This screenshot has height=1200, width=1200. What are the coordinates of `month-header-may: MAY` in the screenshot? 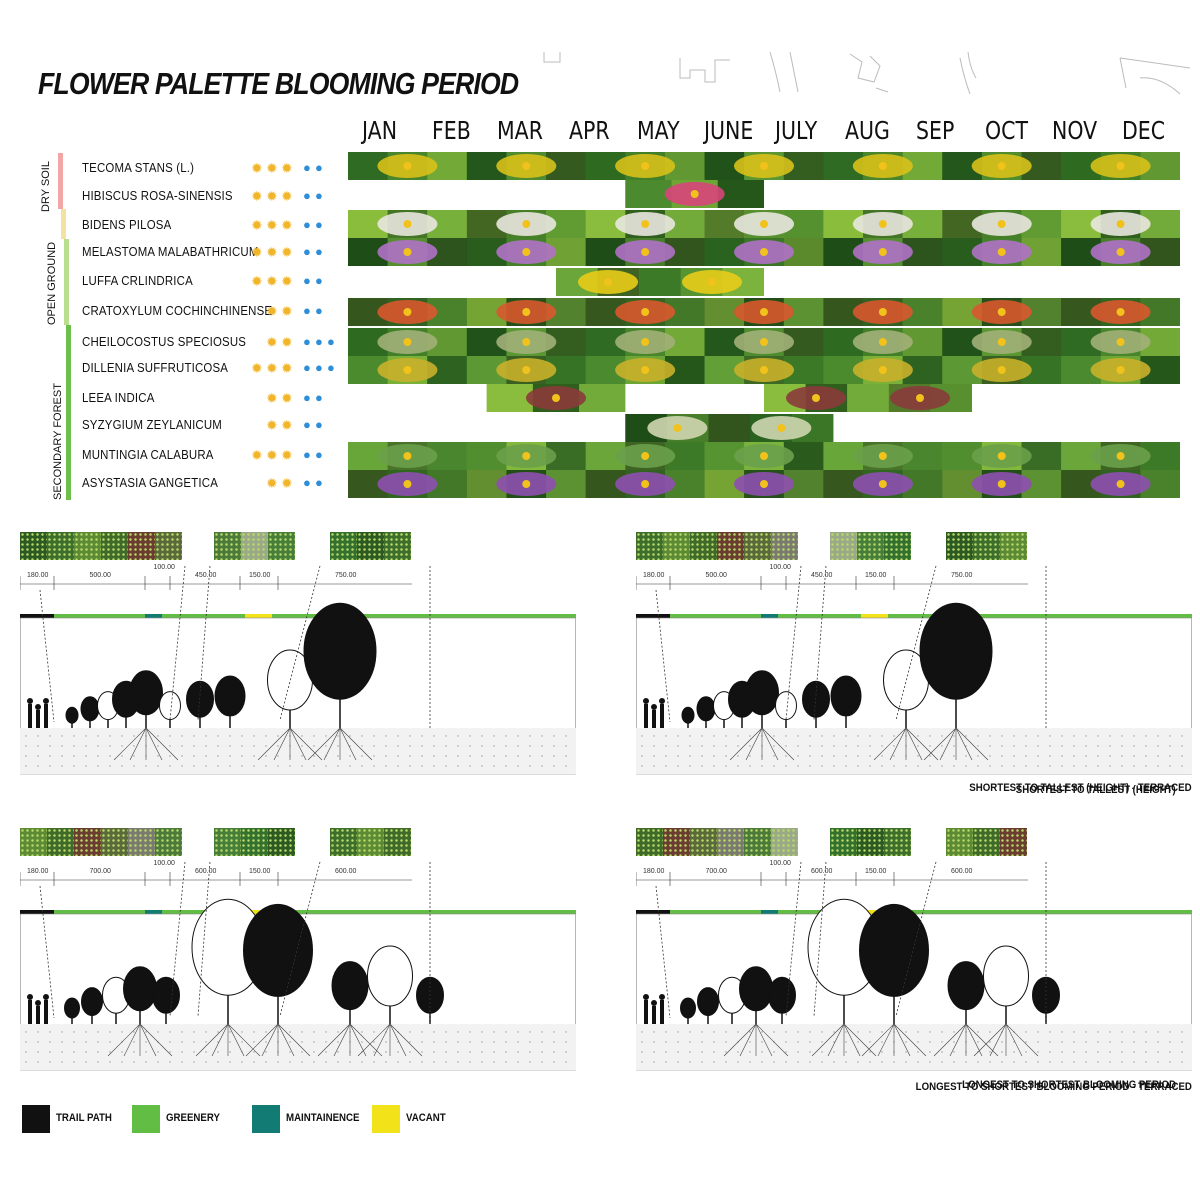 It's located at (658, 130).